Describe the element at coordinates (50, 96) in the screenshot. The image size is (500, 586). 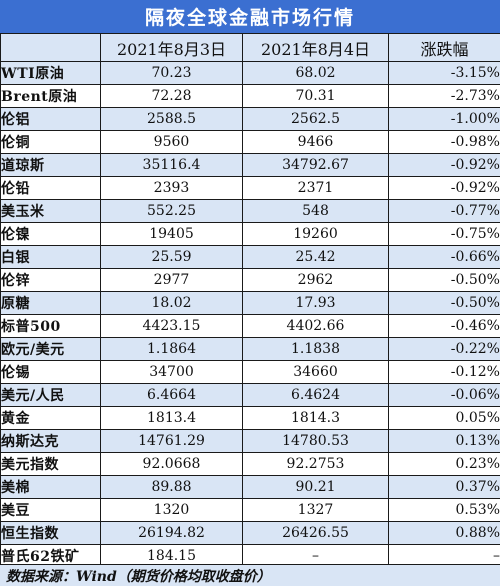
I see `instrument-name: Brent原油` at that location.